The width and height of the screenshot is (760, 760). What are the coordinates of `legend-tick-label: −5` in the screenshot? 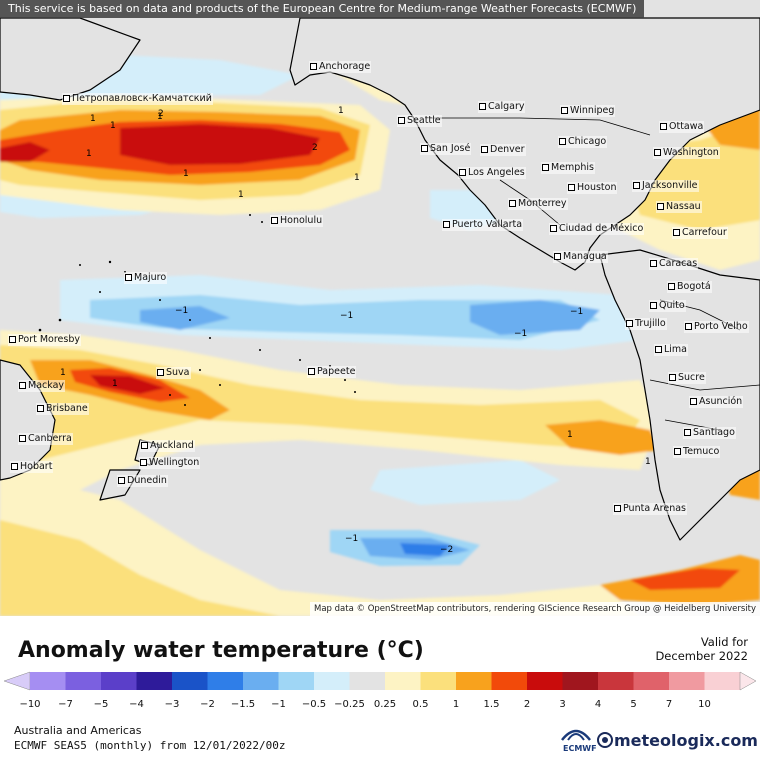 It's located at (101, 704).